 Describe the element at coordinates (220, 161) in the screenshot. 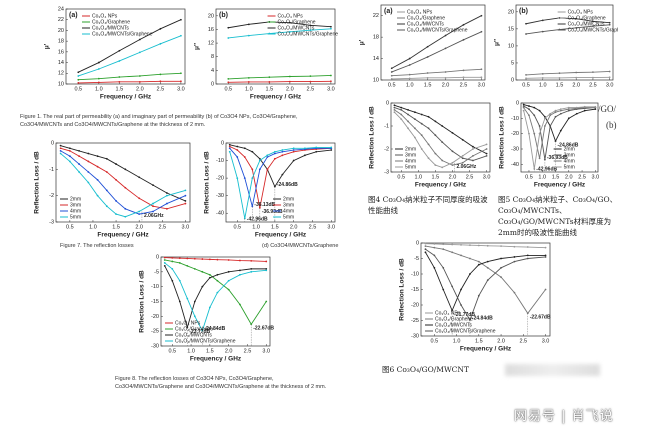

I see `y-tick-label: -10` at that location.